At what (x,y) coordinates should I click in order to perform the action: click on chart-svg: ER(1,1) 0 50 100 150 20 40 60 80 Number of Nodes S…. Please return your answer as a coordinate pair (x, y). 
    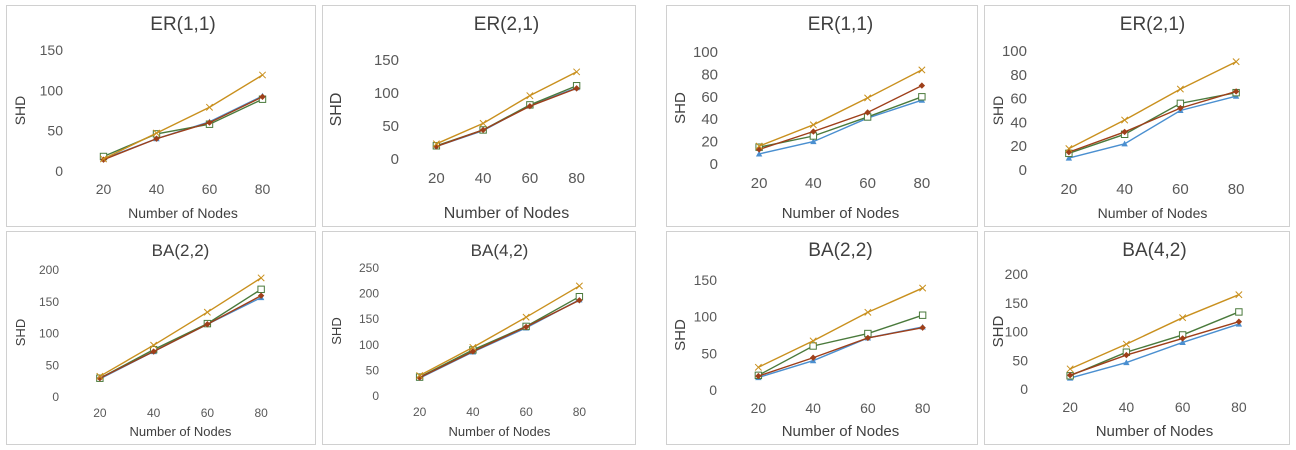
    Looking at the image, I should click on (141, 117).